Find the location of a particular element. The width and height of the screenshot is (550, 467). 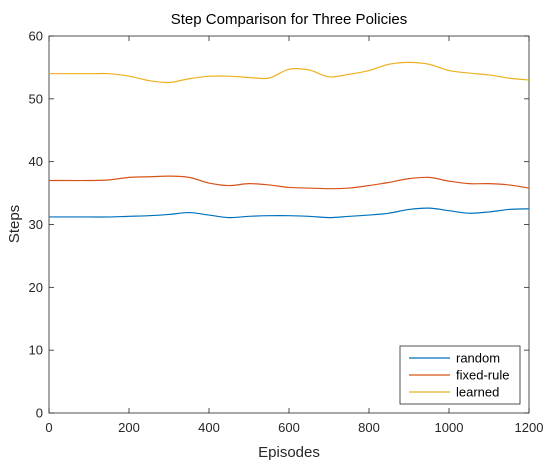

x-tick-label: 0 is located at coordinates (48, 427).